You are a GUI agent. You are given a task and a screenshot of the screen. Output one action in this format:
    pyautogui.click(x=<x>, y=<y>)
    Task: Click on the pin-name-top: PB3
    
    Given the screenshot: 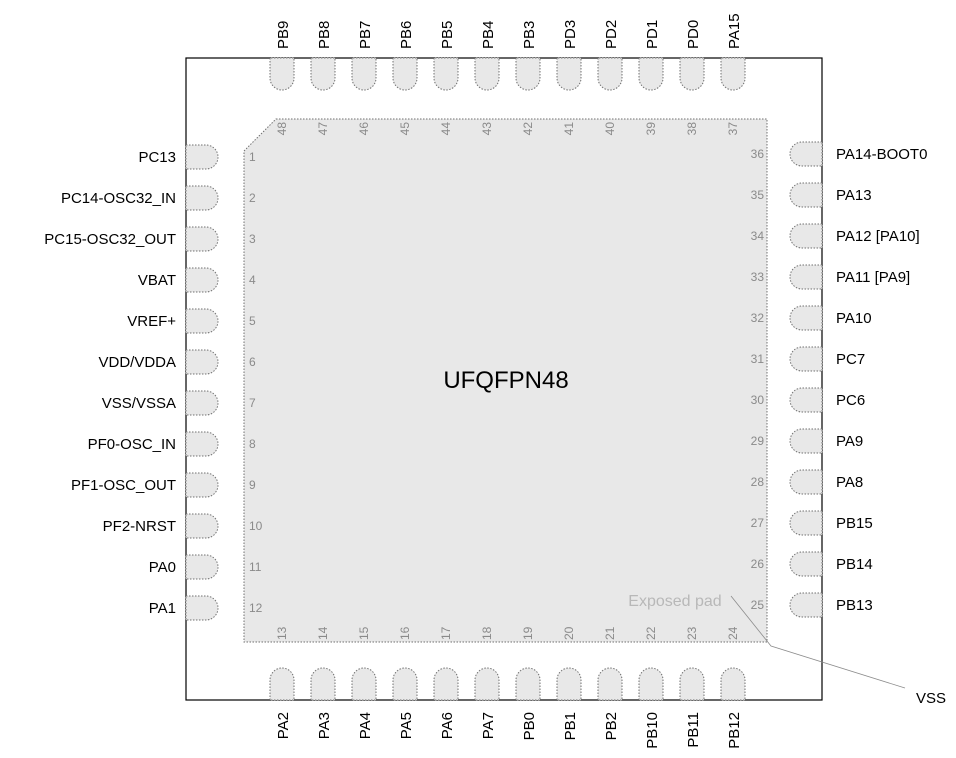 What is the action you would take?
    pyautogui.click(x=529, y=35)
    